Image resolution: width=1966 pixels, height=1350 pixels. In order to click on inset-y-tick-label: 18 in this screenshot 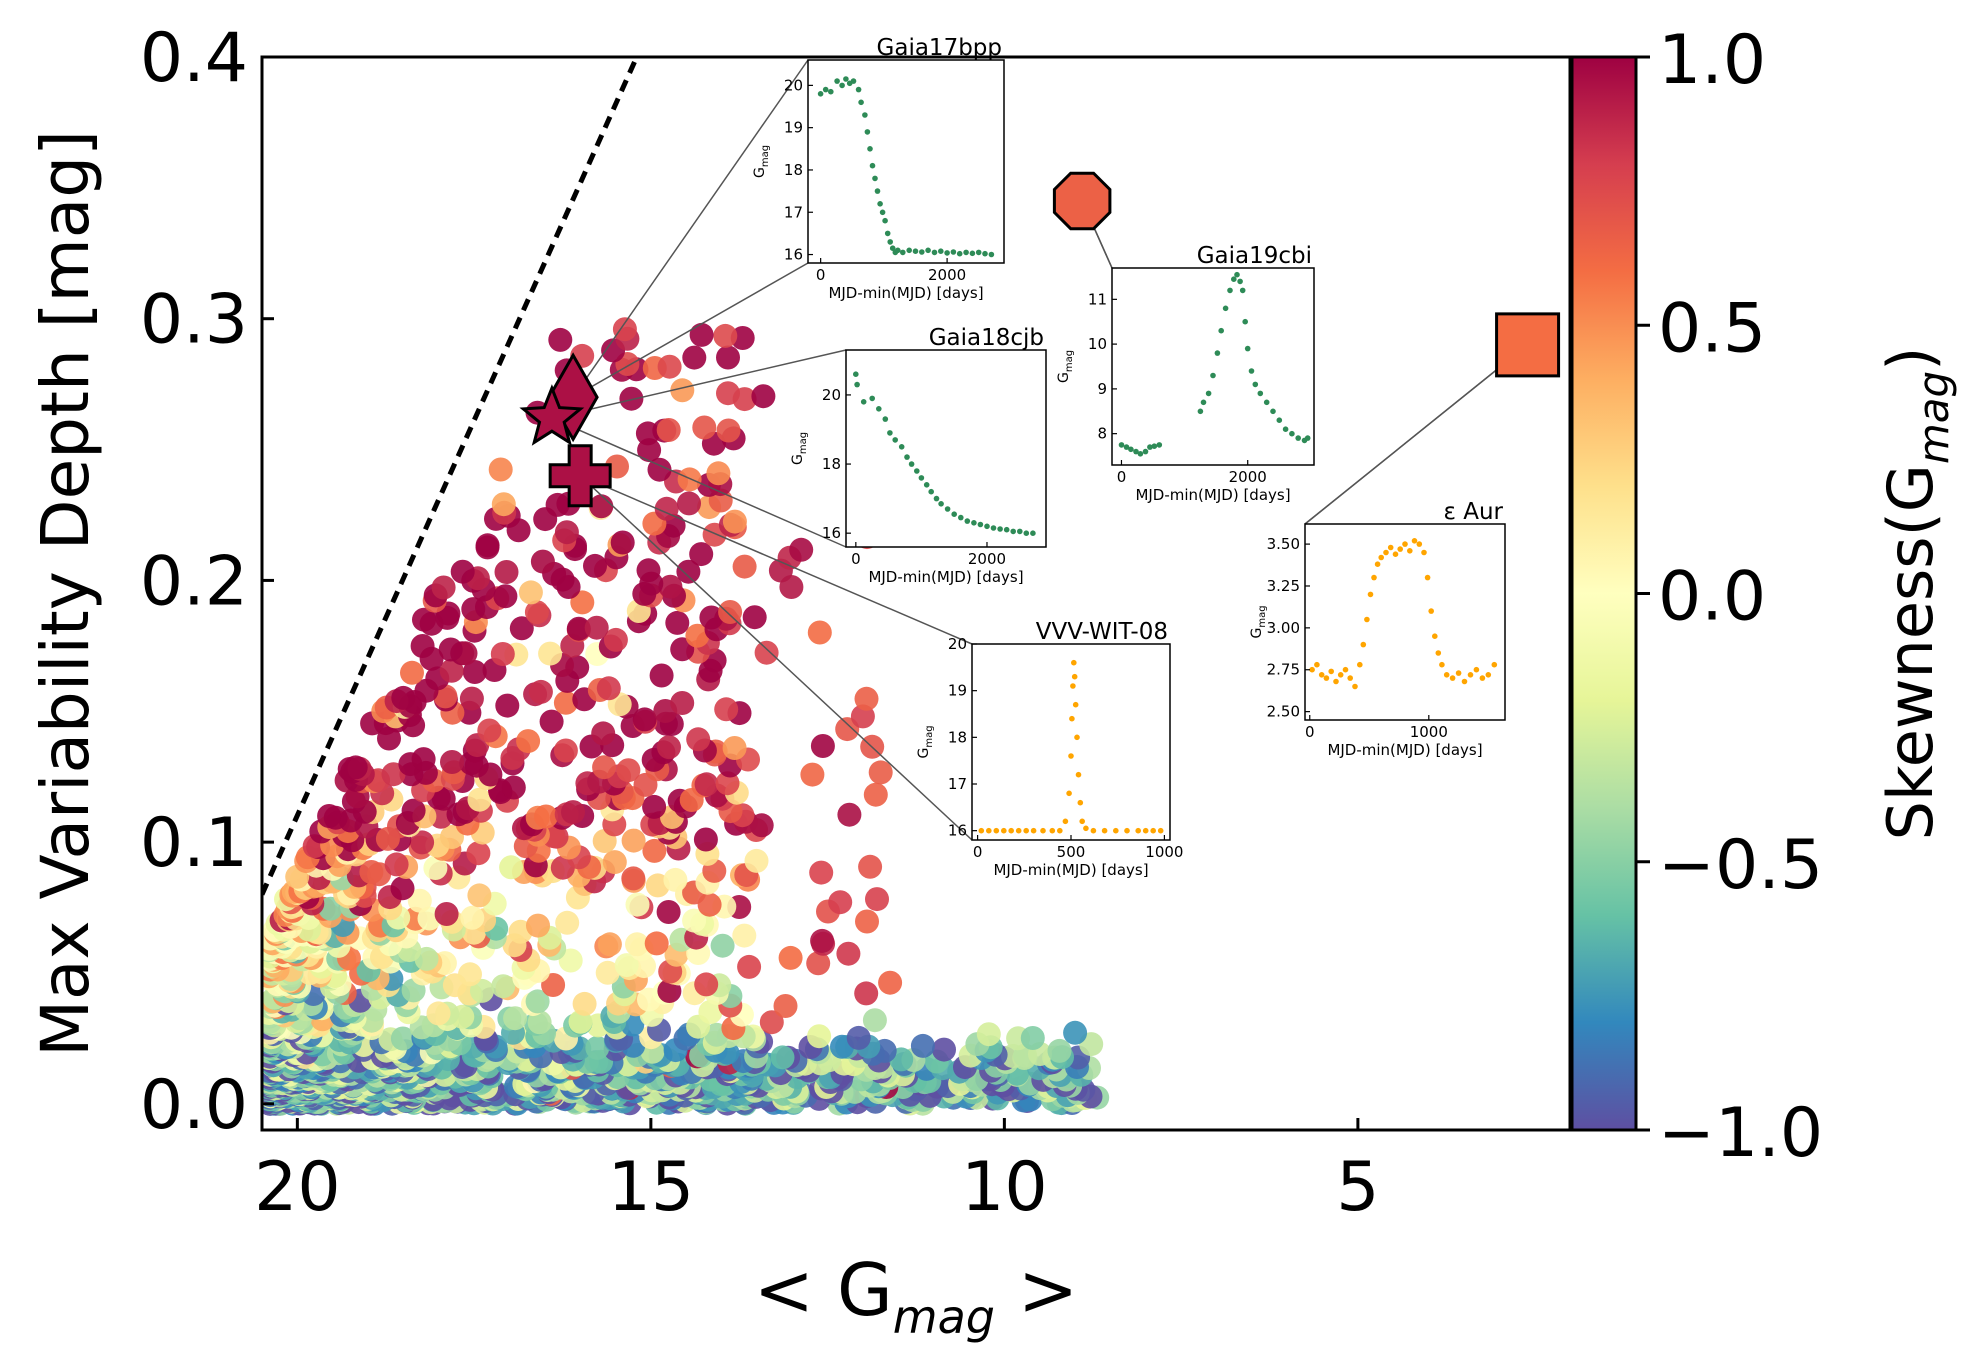, I will do `click(793, 170)`.